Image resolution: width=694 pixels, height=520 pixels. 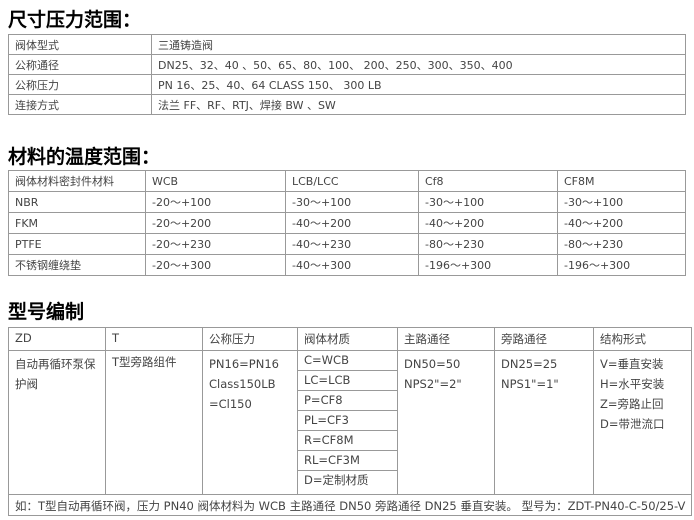 What do you see at coordinates (80, 44) in the screenshot?
I see `label-cell: 阀体型式` at bounding box center [80, 44].